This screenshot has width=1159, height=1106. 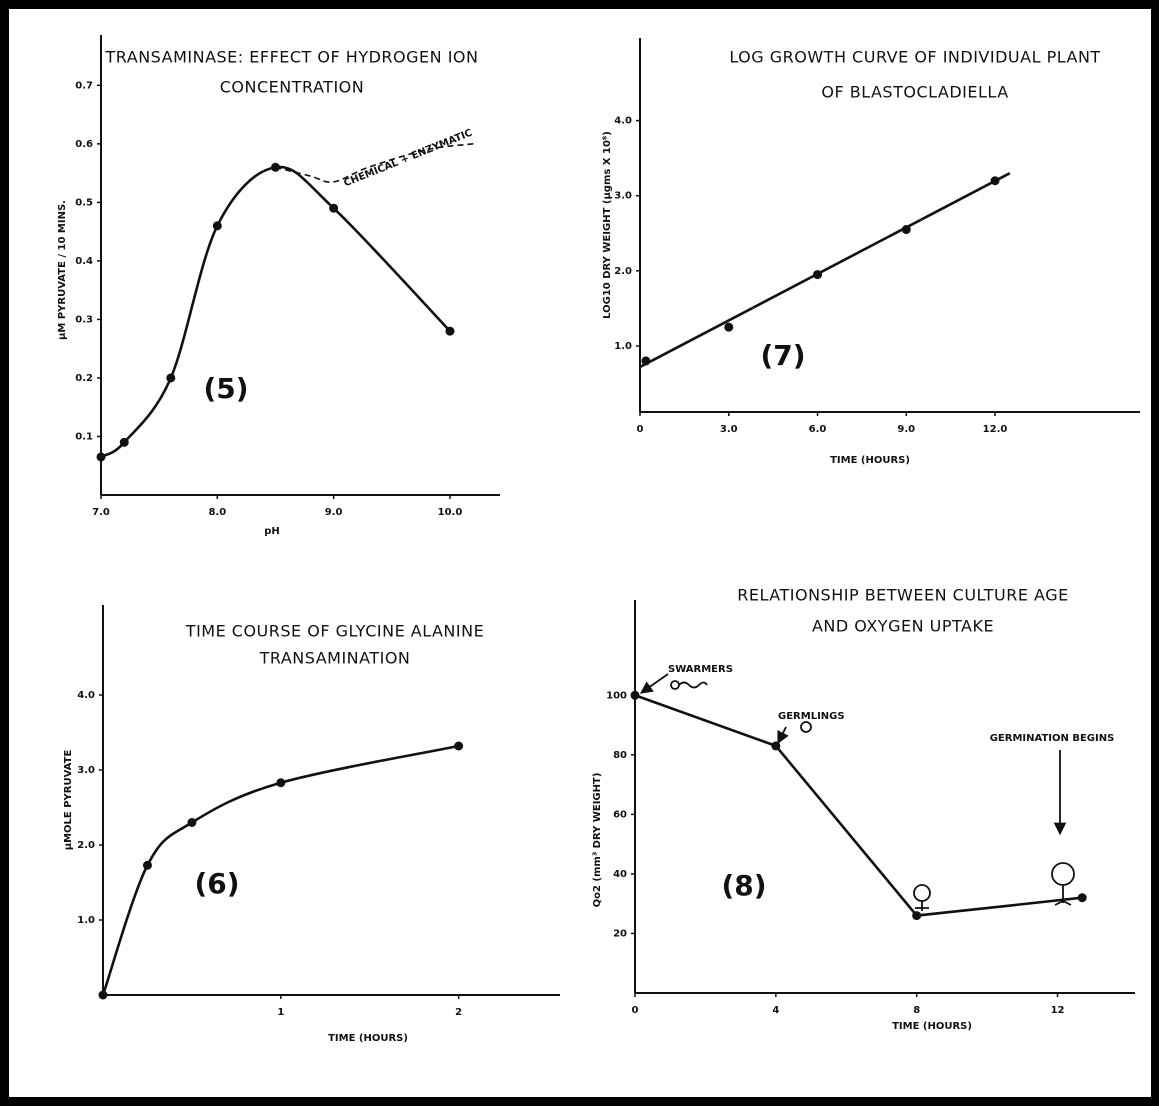 I want to click on y-axis-label: LOG10 DRY WEIGHT (µgms X 10⁸), so click(x=607, y=225).